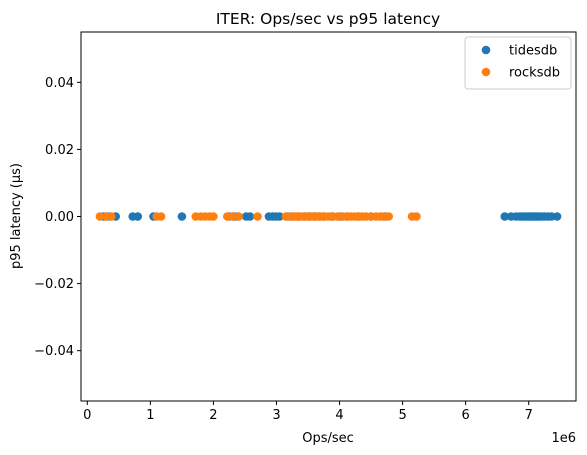 This screenshot has height=455, width=587. Describe the element at coordinates (534, 73) in the screenshot. I see `legend-label: rocksdb` at that location.